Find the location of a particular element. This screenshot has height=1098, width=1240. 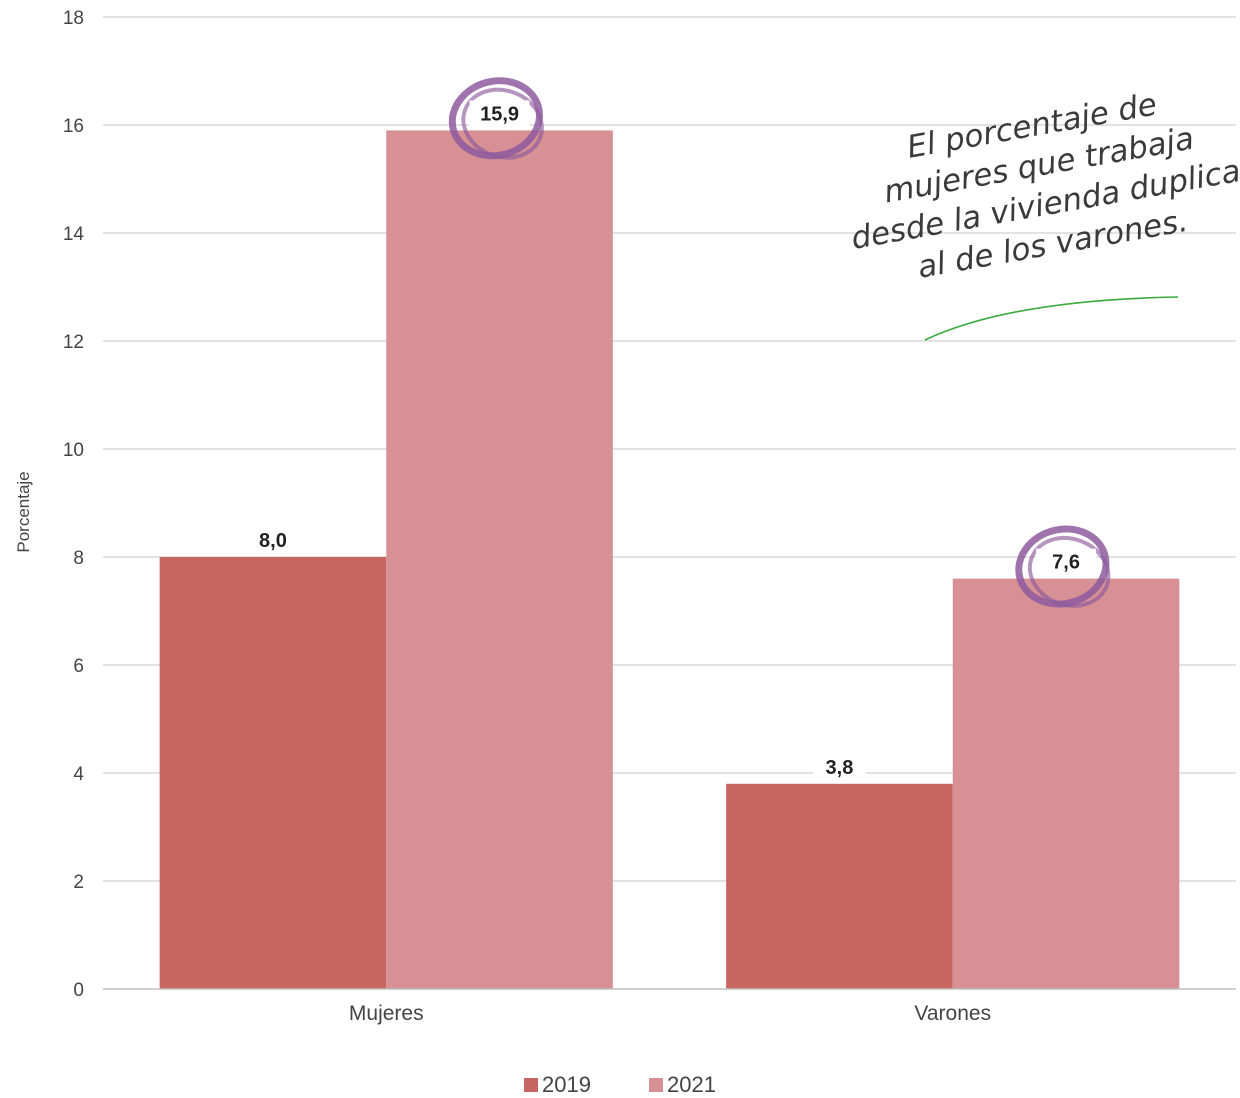

y-tick-label-6: 6 is located at coordinates (78, 666).